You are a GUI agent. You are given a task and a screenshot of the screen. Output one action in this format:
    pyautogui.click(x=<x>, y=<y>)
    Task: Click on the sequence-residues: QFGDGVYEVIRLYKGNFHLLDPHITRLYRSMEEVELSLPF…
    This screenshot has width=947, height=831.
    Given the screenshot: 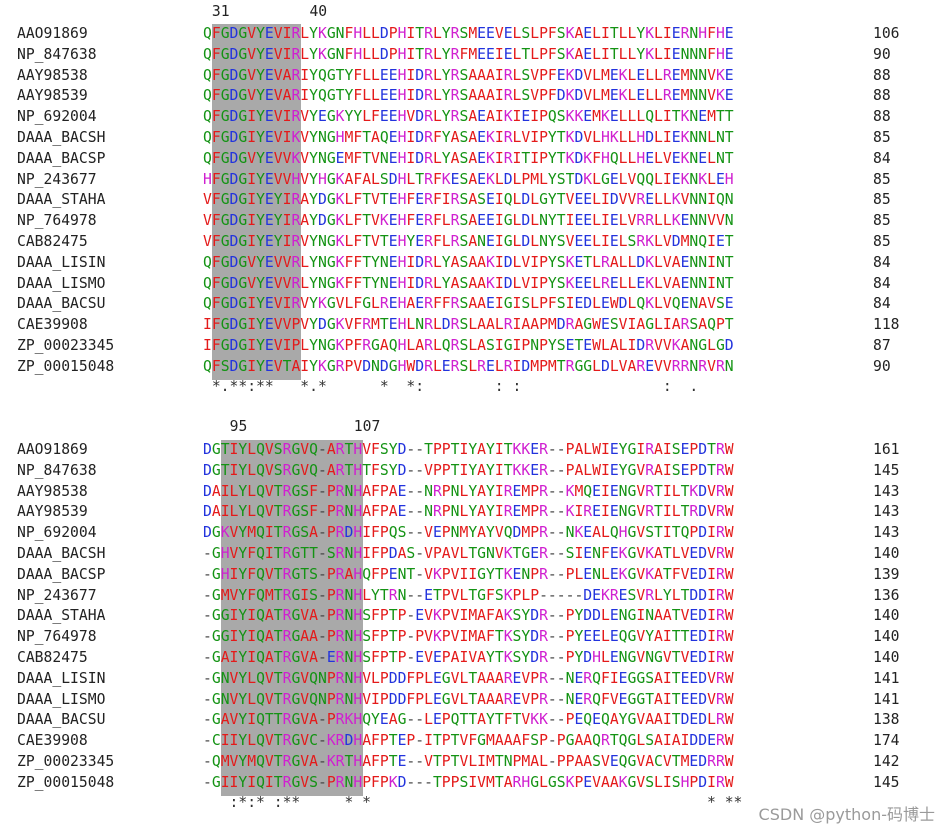 What is the action you would take?
    pyautogui.click(x=468, y=33)
    